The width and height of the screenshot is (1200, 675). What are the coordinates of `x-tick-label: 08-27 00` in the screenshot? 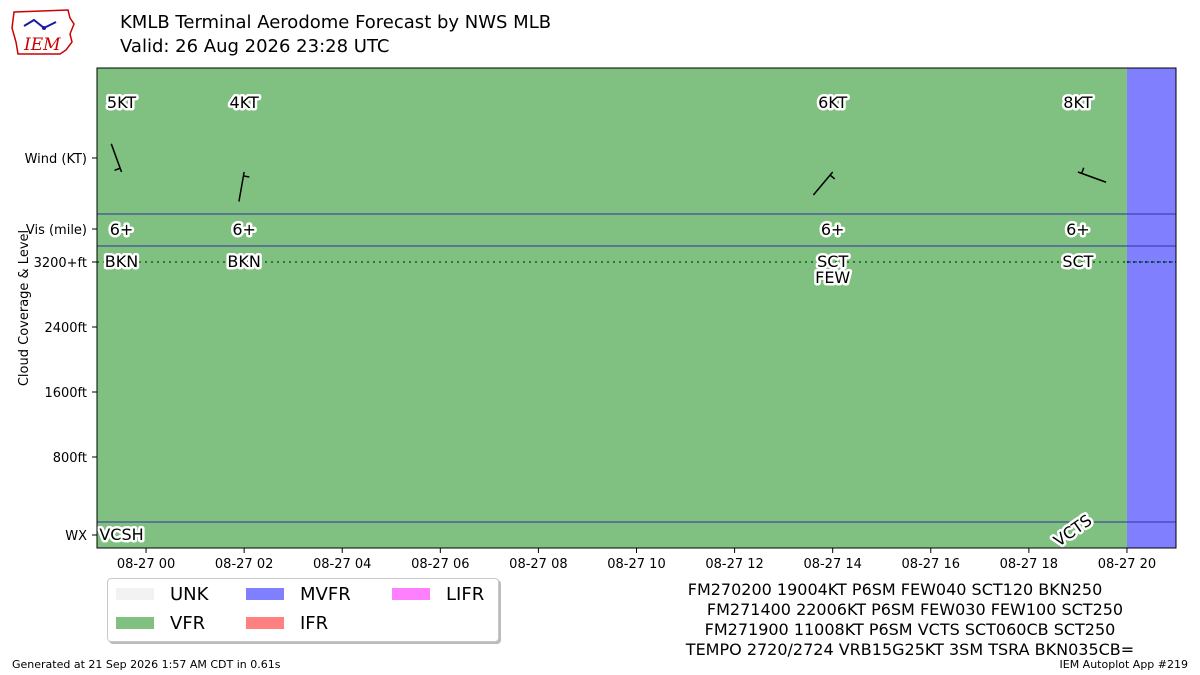 It's located at (146, 564).